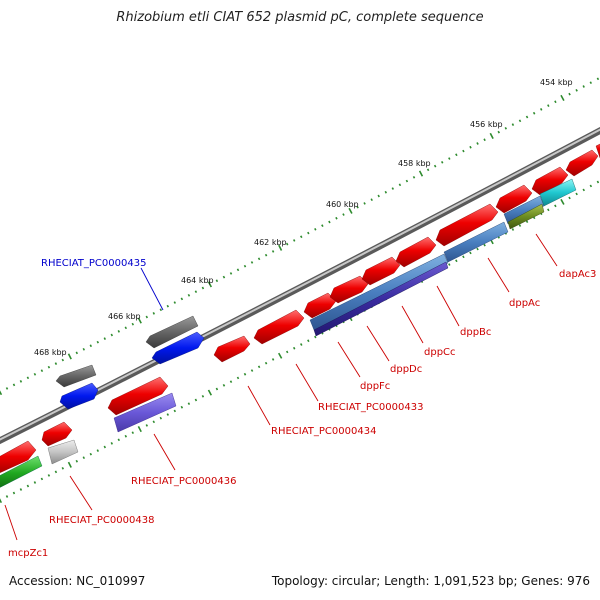  I want to click on feature-gene-468-gray, so click(76, 376).